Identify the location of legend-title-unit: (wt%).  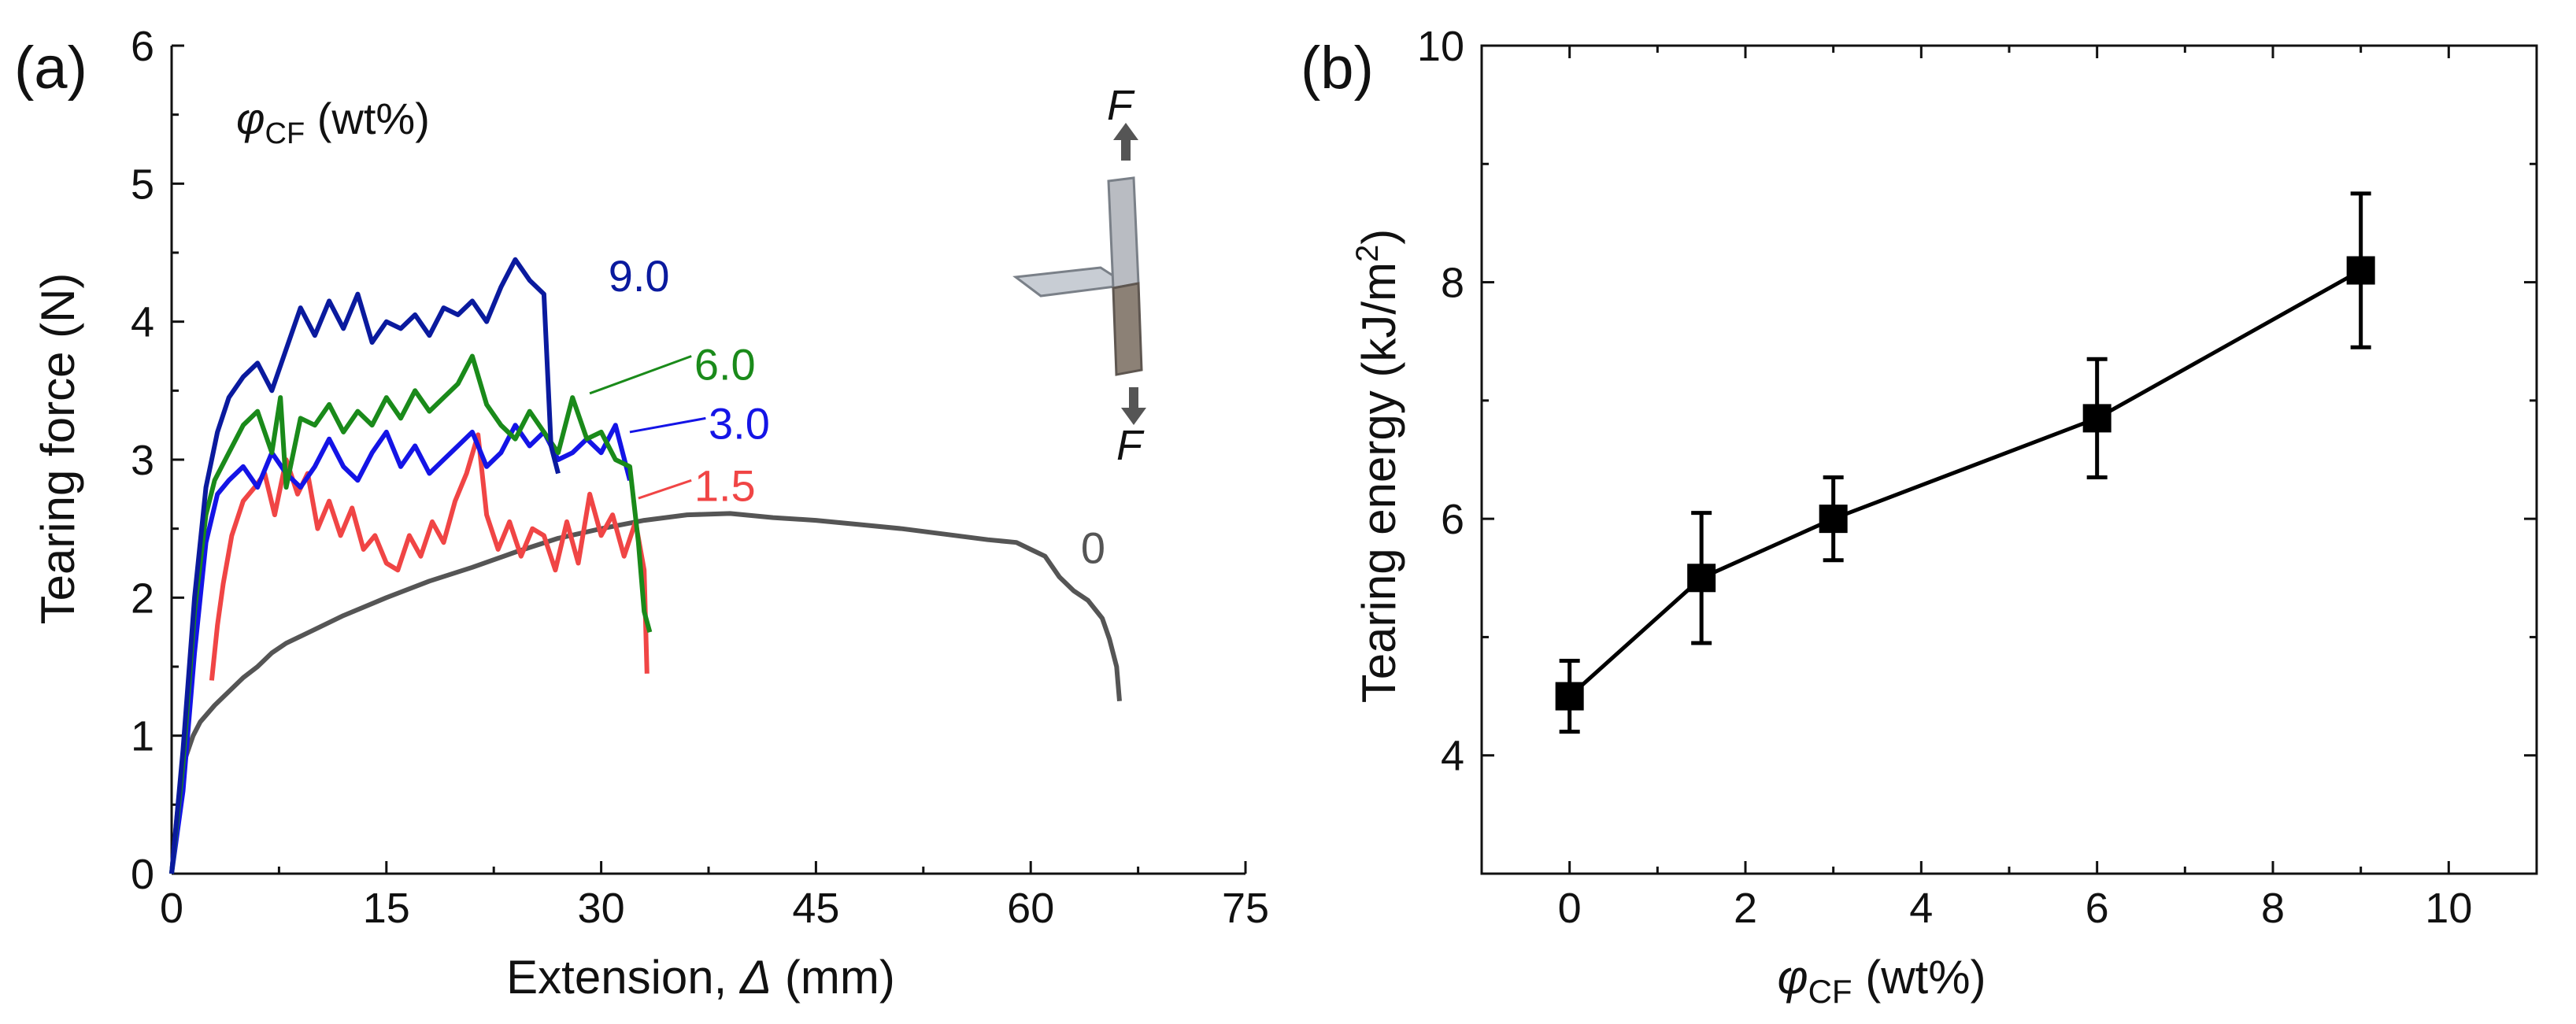
(367, 118).